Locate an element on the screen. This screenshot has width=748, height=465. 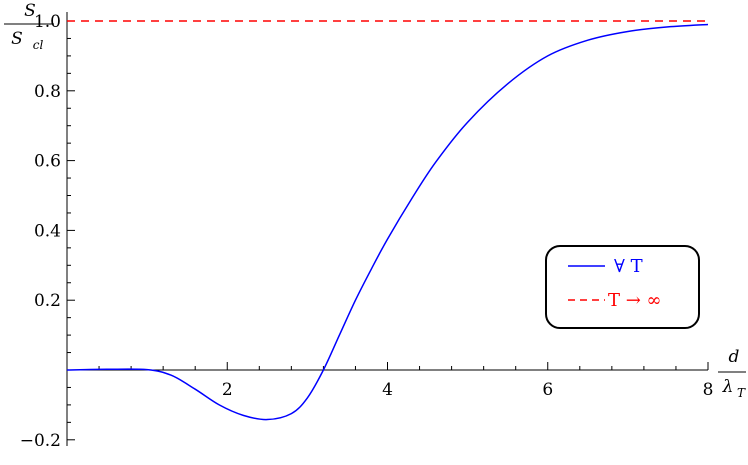
x-tick-label-2: 2 is located at coordinates (227, 390).